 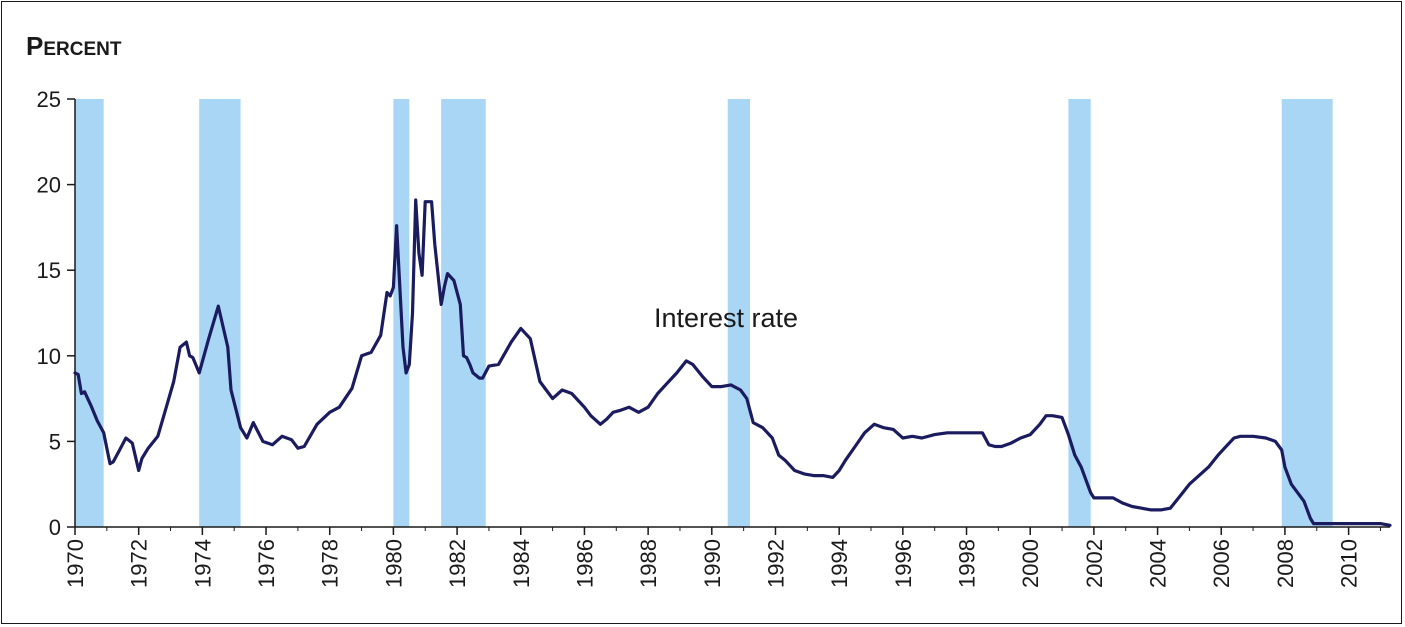 I want to click on x-tick-label-1978: 1978, so click(x=330, y=563).